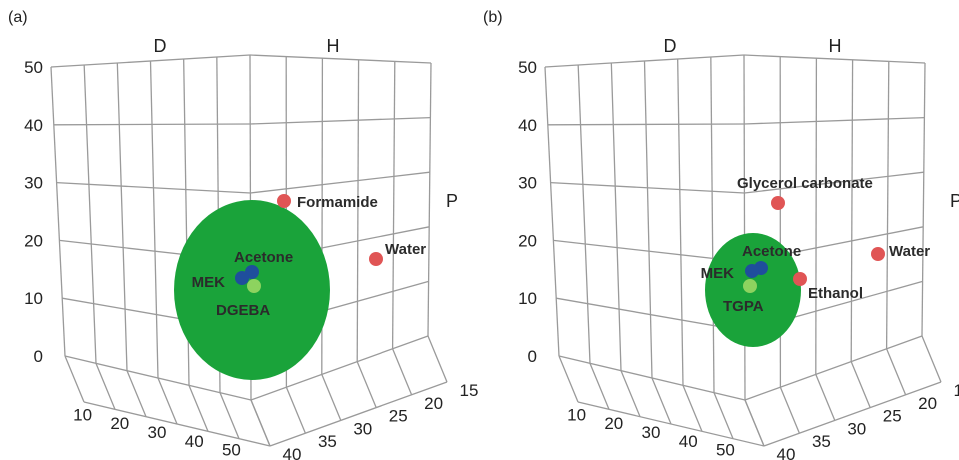 The height and width of the screenshot is (460, 959). What do you see at coordinates (243, 310) in the screenshot?
I see `point-label: DGEBA` at bounding box center [243, 310].